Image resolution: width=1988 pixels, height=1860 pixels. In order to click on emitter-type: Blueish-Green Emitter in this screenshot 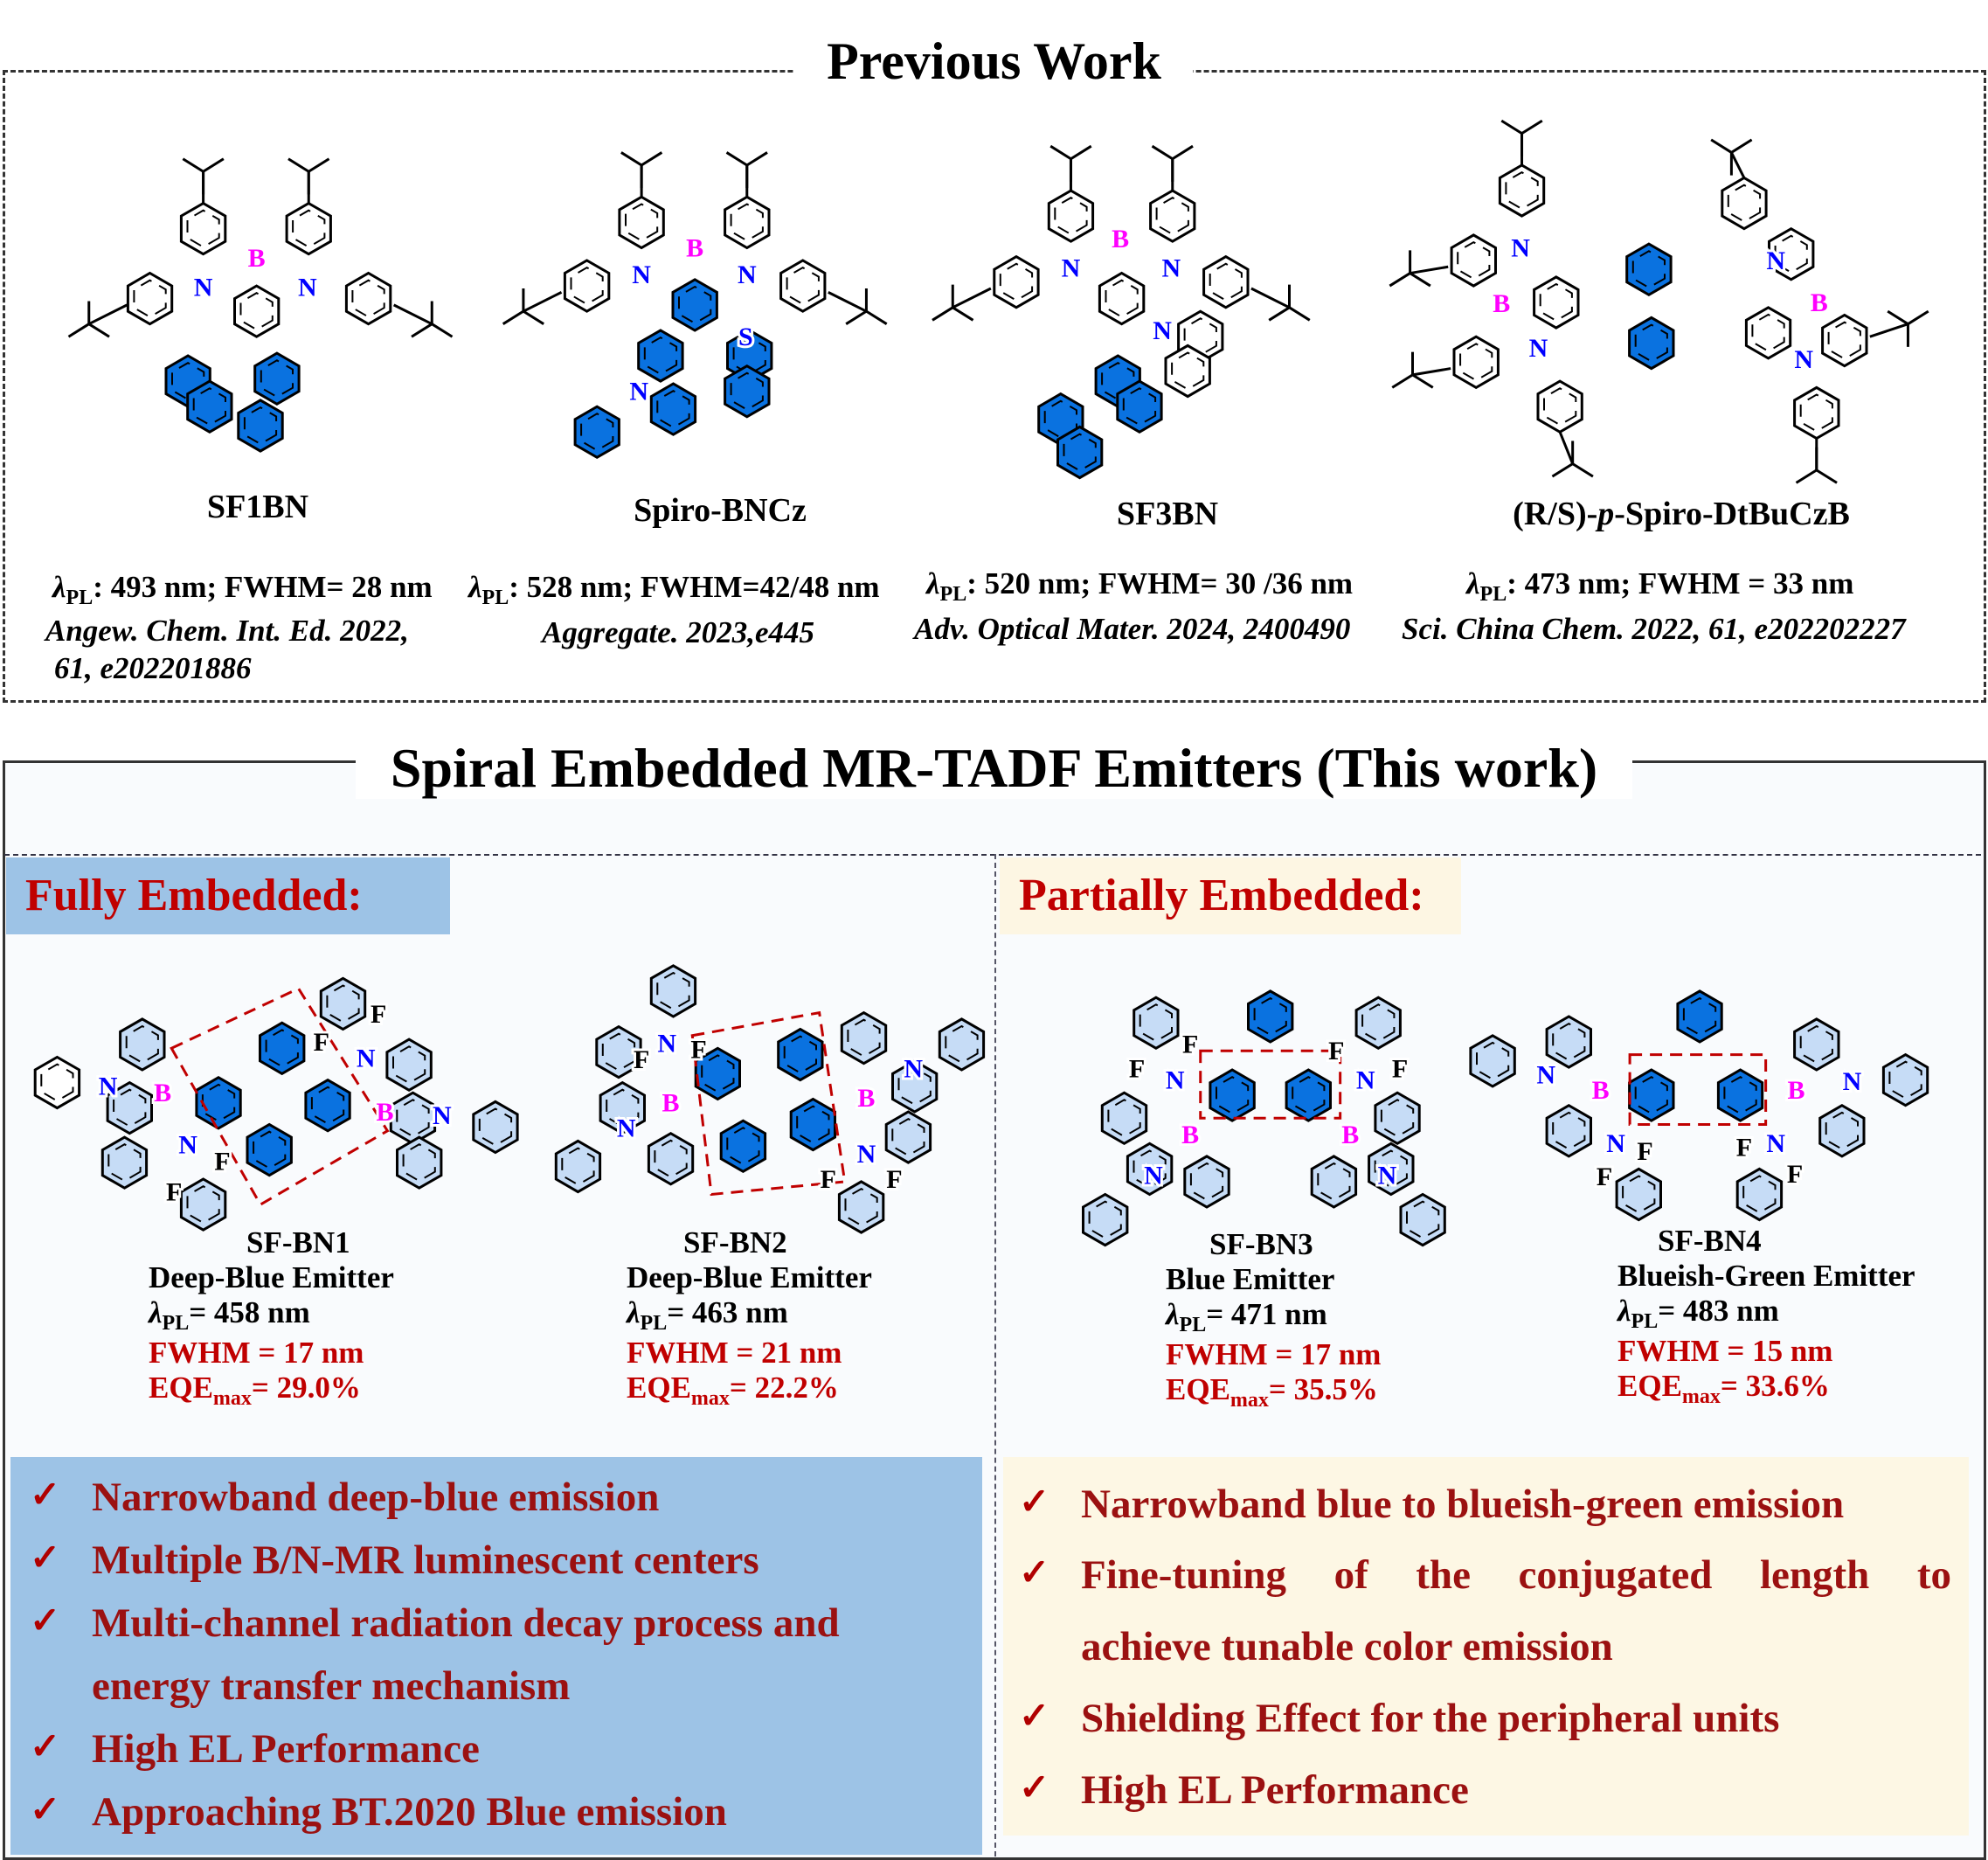, I will do `click(1766, 1276)`.